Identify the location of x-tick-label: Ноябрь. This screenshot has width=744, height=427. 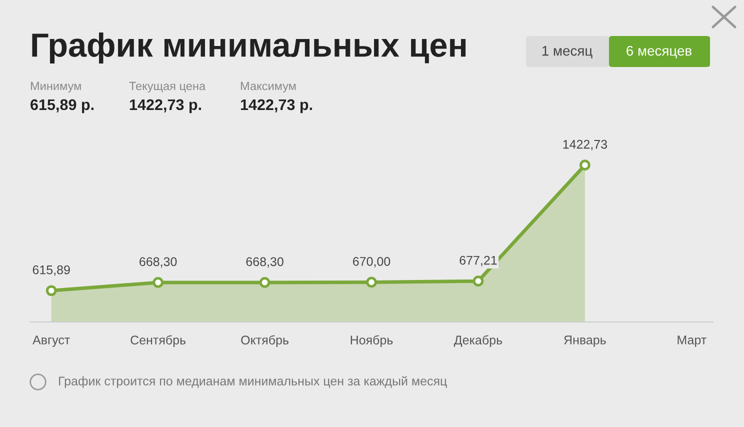
(371, 341).